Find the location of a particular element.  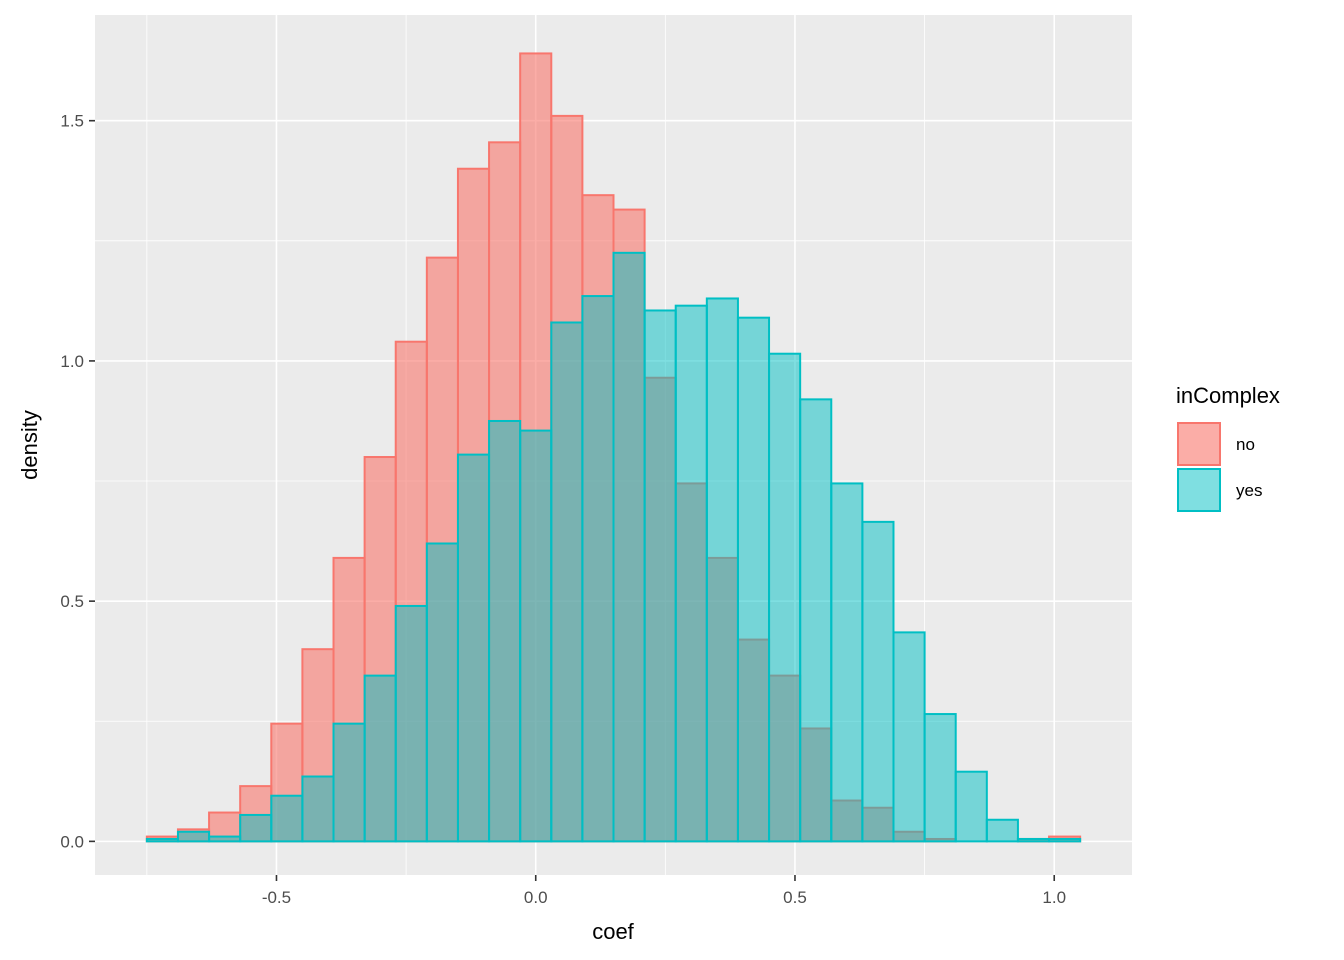

x-tick-label: 0.5 is located at coordinates (795, 897).